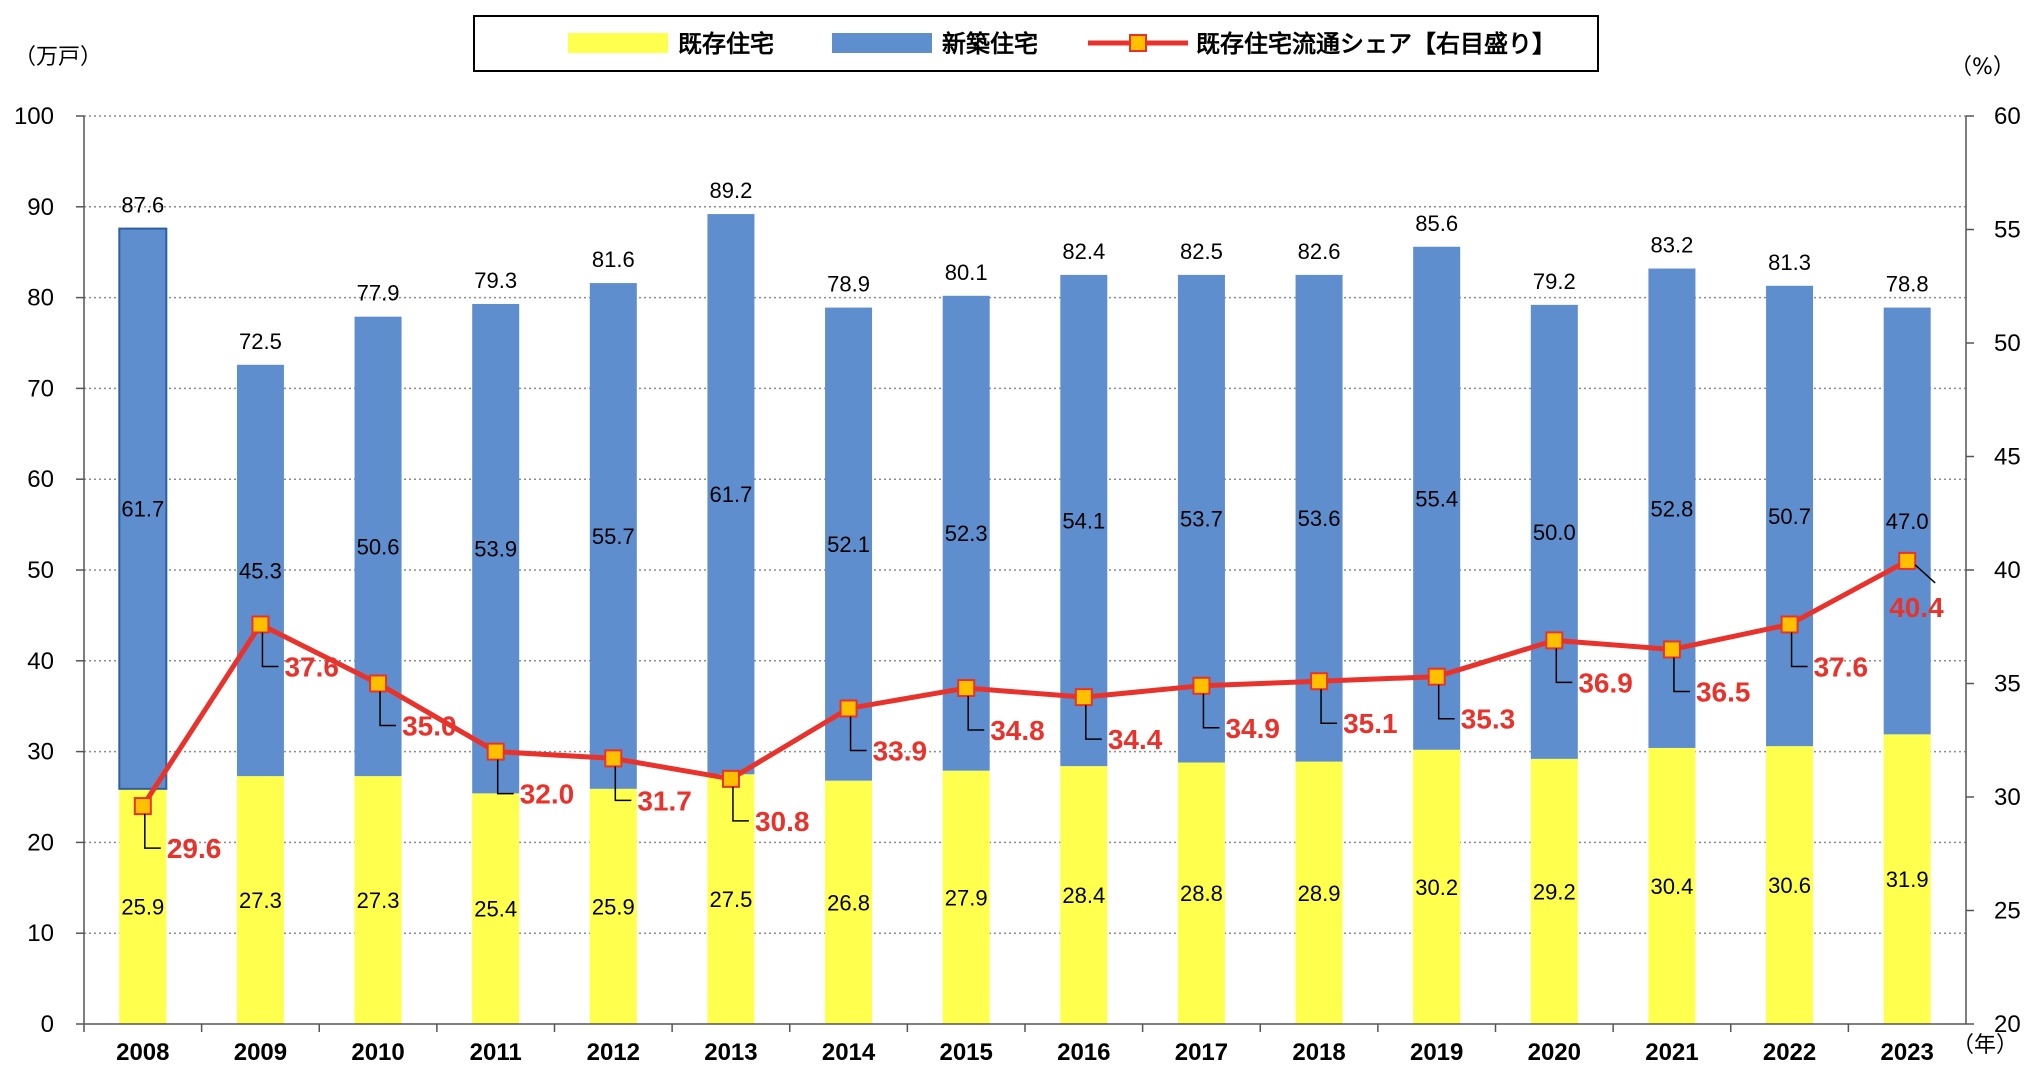  What do you see at coordinates (143, 508) in the screenshot?
I see `bar-new-outline` at bounding box center [143, 508].